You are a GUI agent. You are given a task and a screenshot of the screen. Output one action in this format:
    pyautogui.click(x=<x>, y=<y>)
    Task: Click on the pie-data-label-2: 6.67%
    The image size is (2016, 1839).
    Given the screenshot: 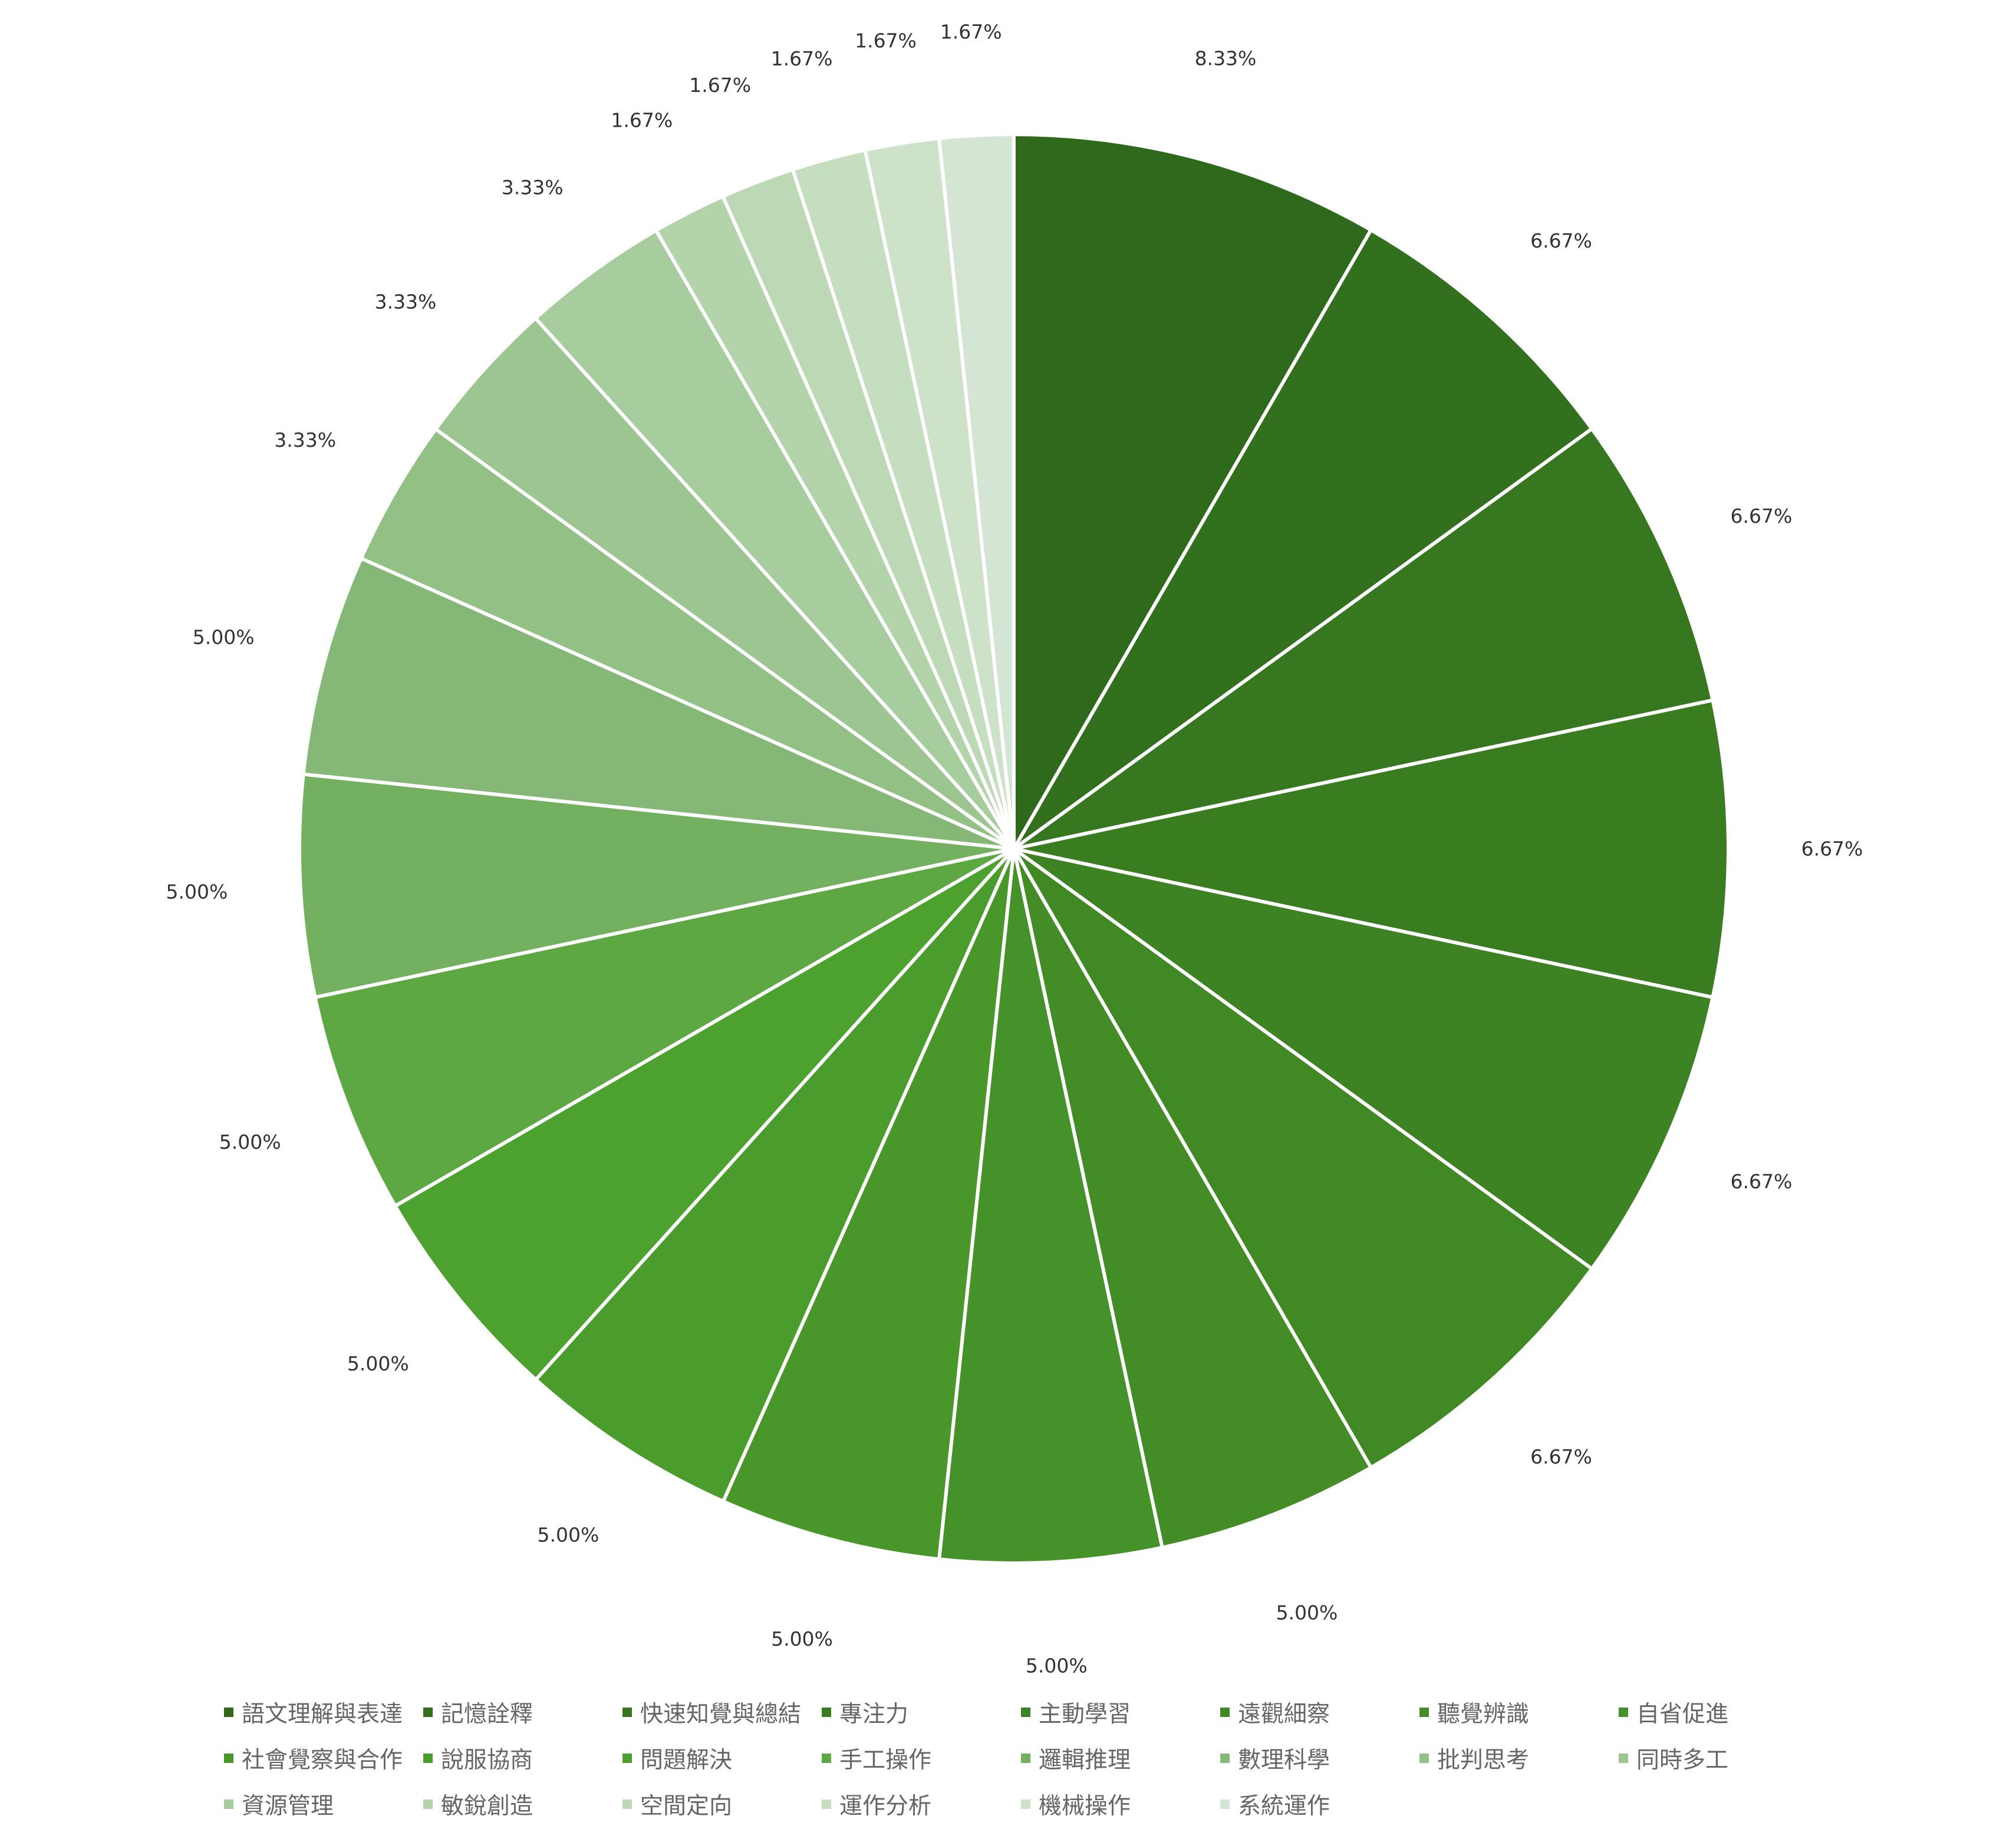 What is the action you would take?
    pyautogui.click(x=1761, y=516)
    